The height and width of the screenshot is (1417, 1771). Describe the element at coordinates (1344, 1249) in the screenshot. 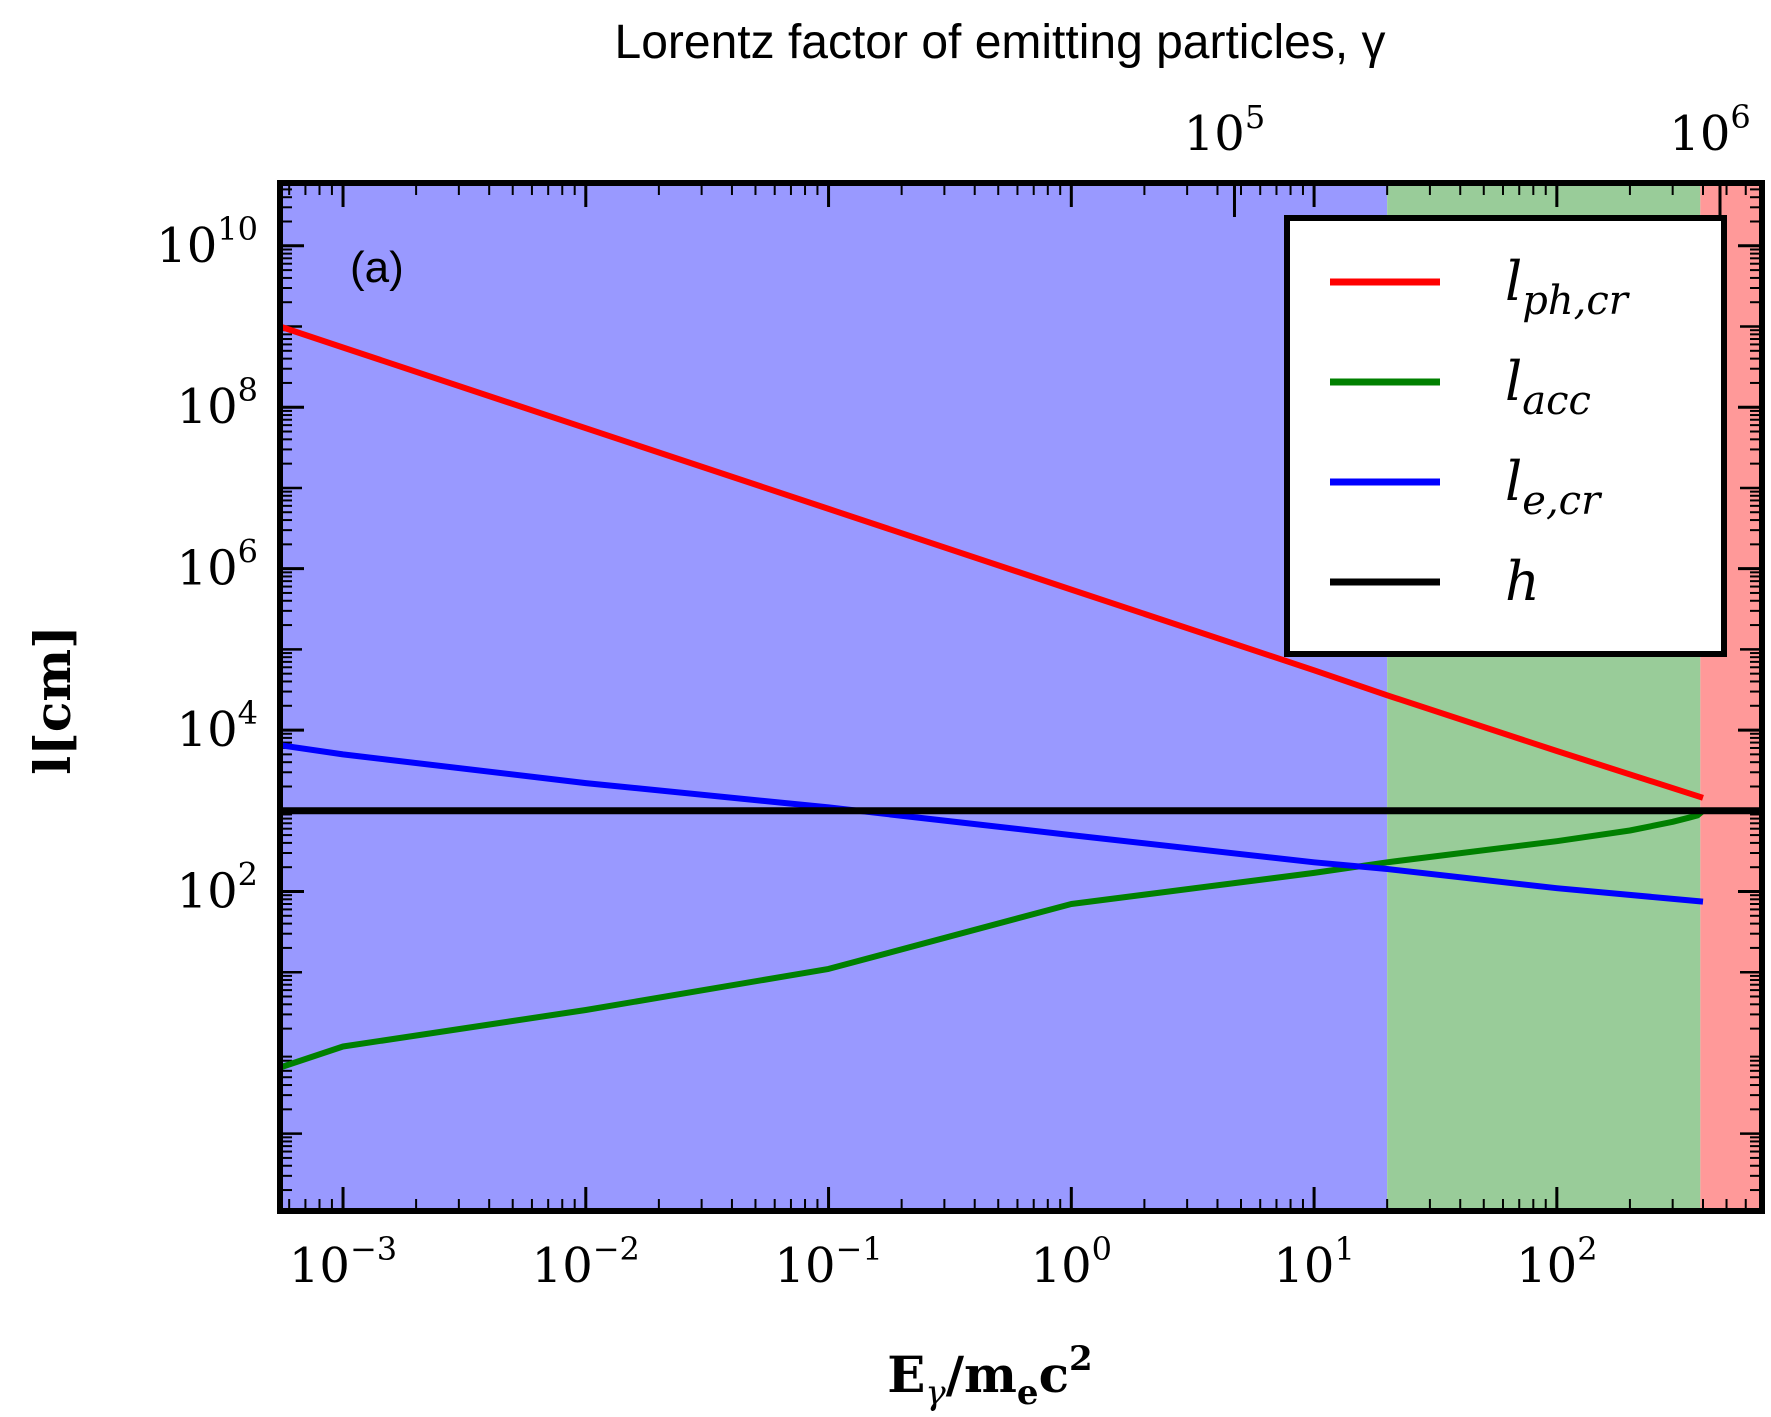

I see `x-tick-label-exp: 1` at that location.